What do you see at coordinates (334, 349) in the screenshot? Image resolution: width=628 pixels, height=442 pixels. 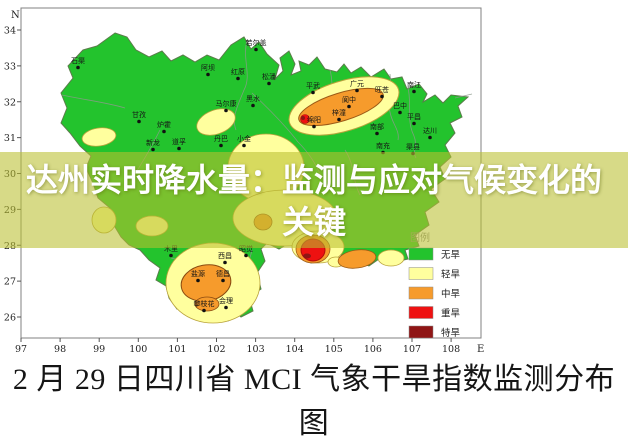 I see `lon-tick-label: 105` at bounding box center [334, 349].